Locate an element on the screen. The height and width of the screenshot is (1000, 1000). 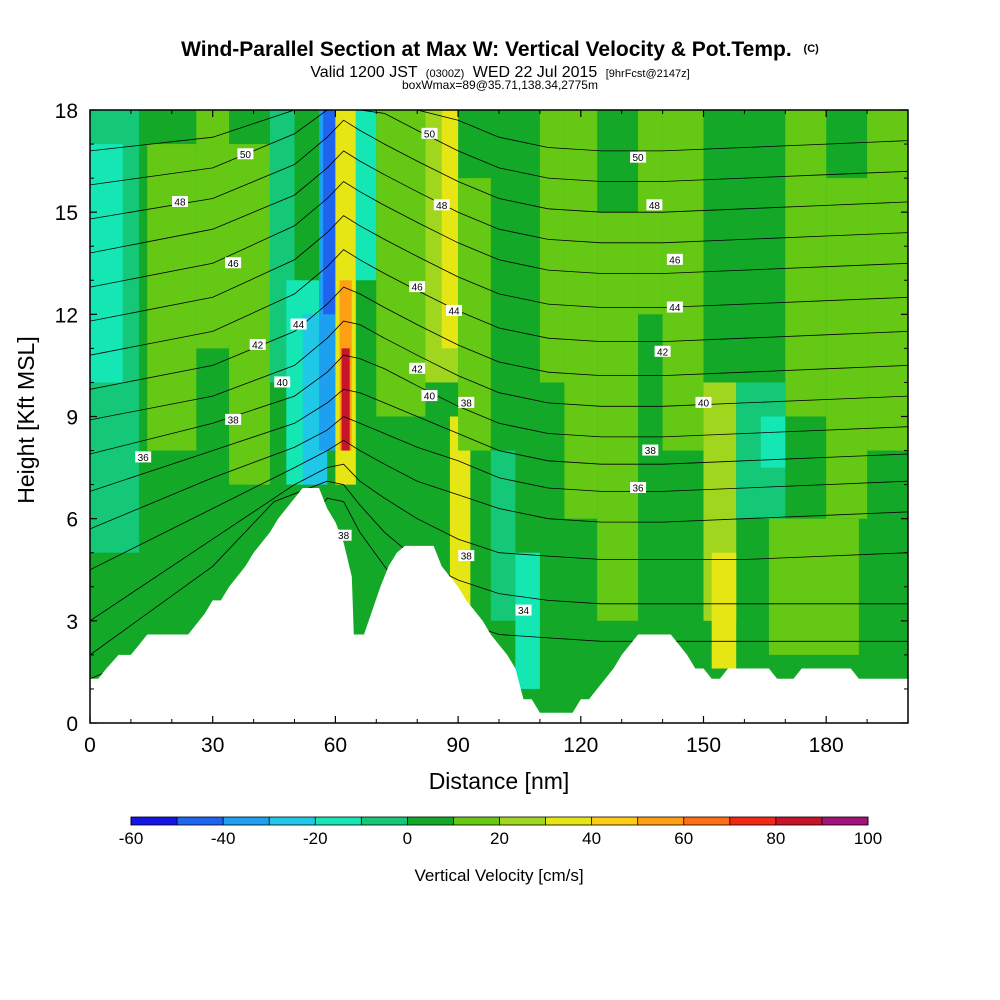
colorbar-tick-label-0: -60 is located at coordinates (131, 838).